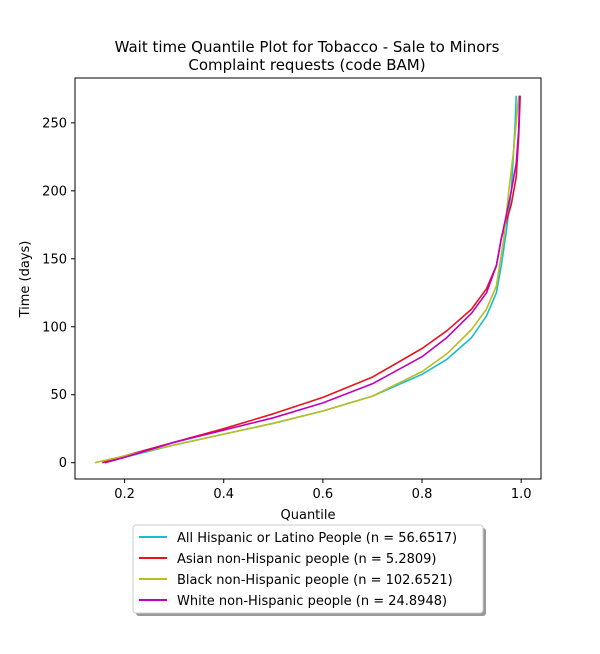  I want to click on y-axis: 0 50 100 150 200 250, so click(58, 293).